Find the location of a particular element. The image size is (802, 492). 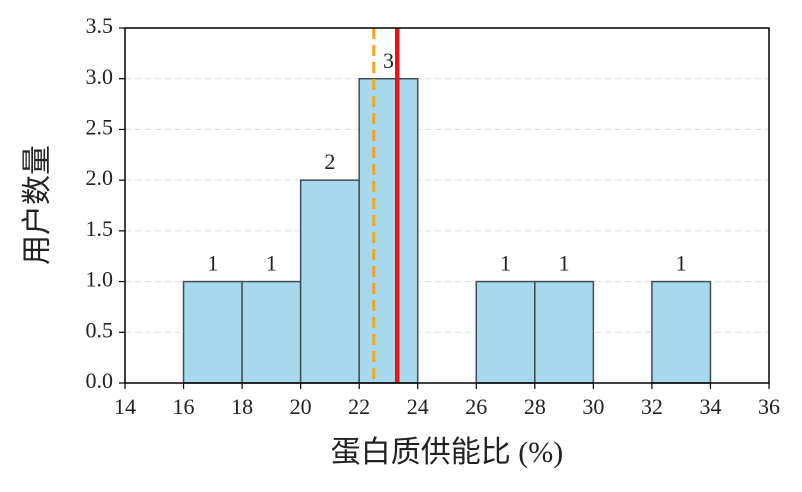

data-label: 2 is located at coordinates (329, 161).